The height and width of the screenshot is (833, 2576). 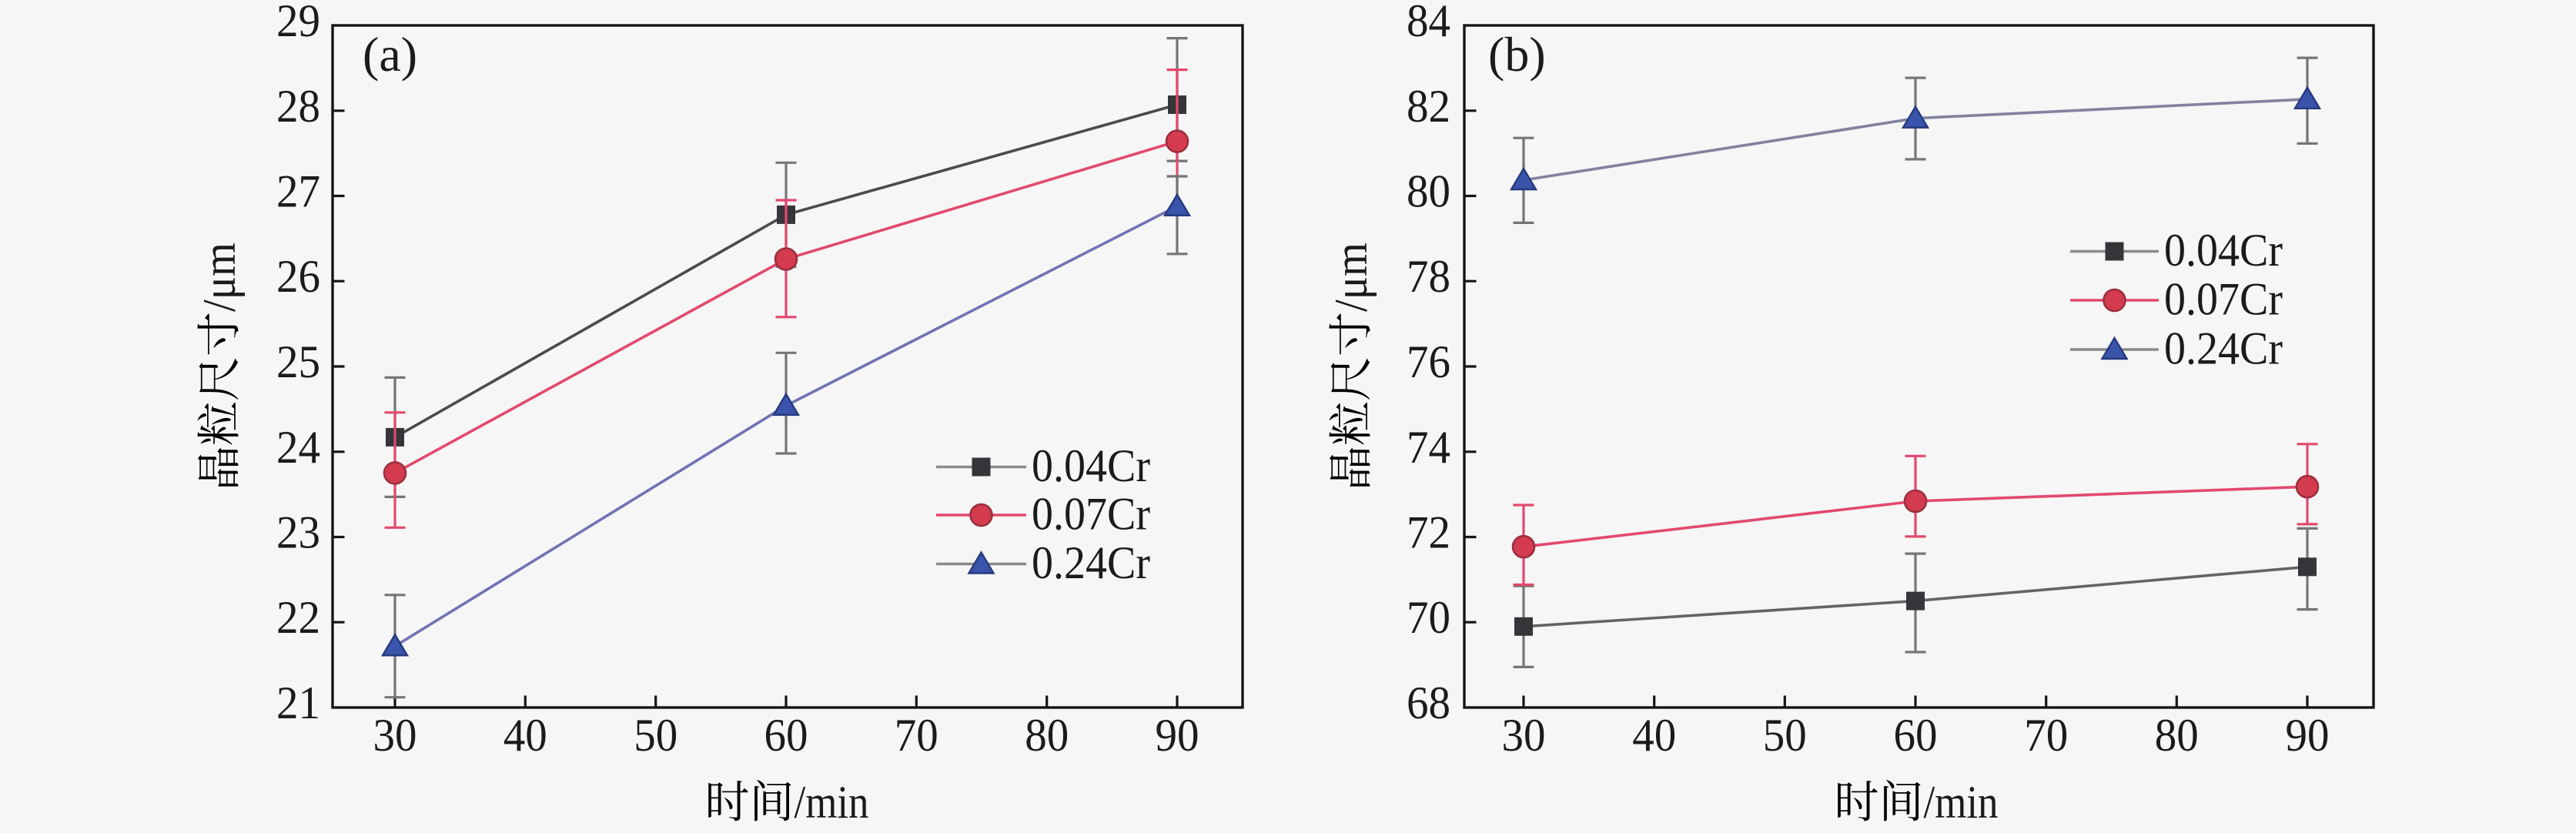 What do you see at coordinates (1428, 361) in the screenshot?
I see `svg-text: 76` at bounding box center [1428, 361].